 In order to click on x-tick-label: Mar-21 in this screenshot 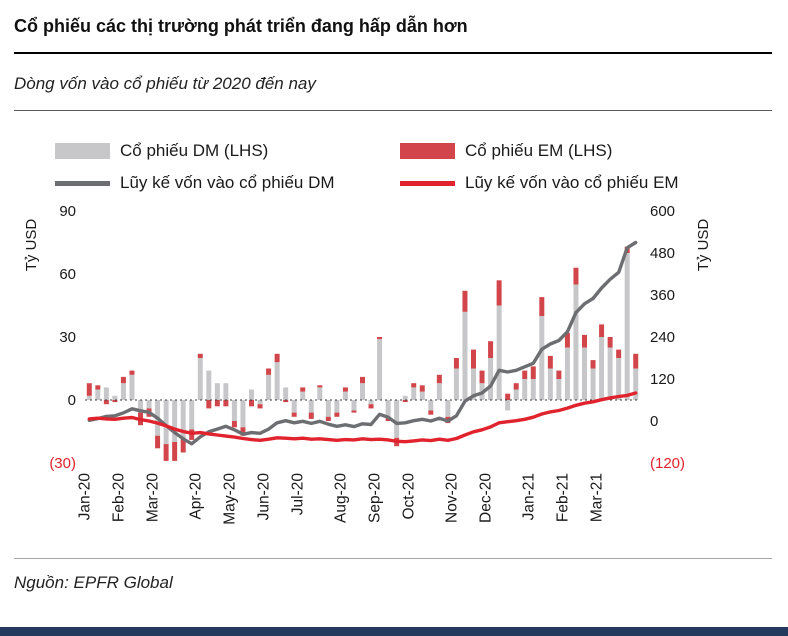, I will do `click(597, 497)`.